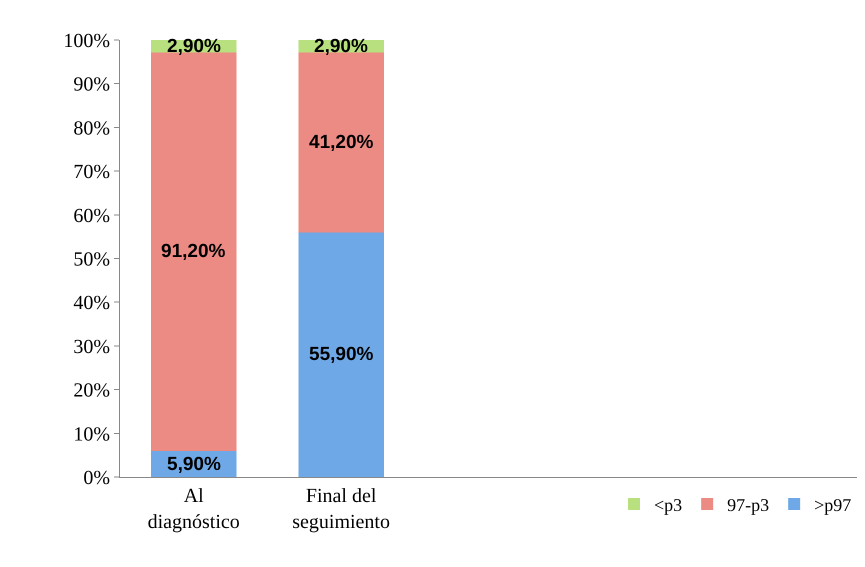 The height and width of the screenshot is (567, 865). What do you see at coordinates (341, 509) in the screenshot?
I see `x-tick-label: Final del seguimiento` at bounding box center [341, 509].